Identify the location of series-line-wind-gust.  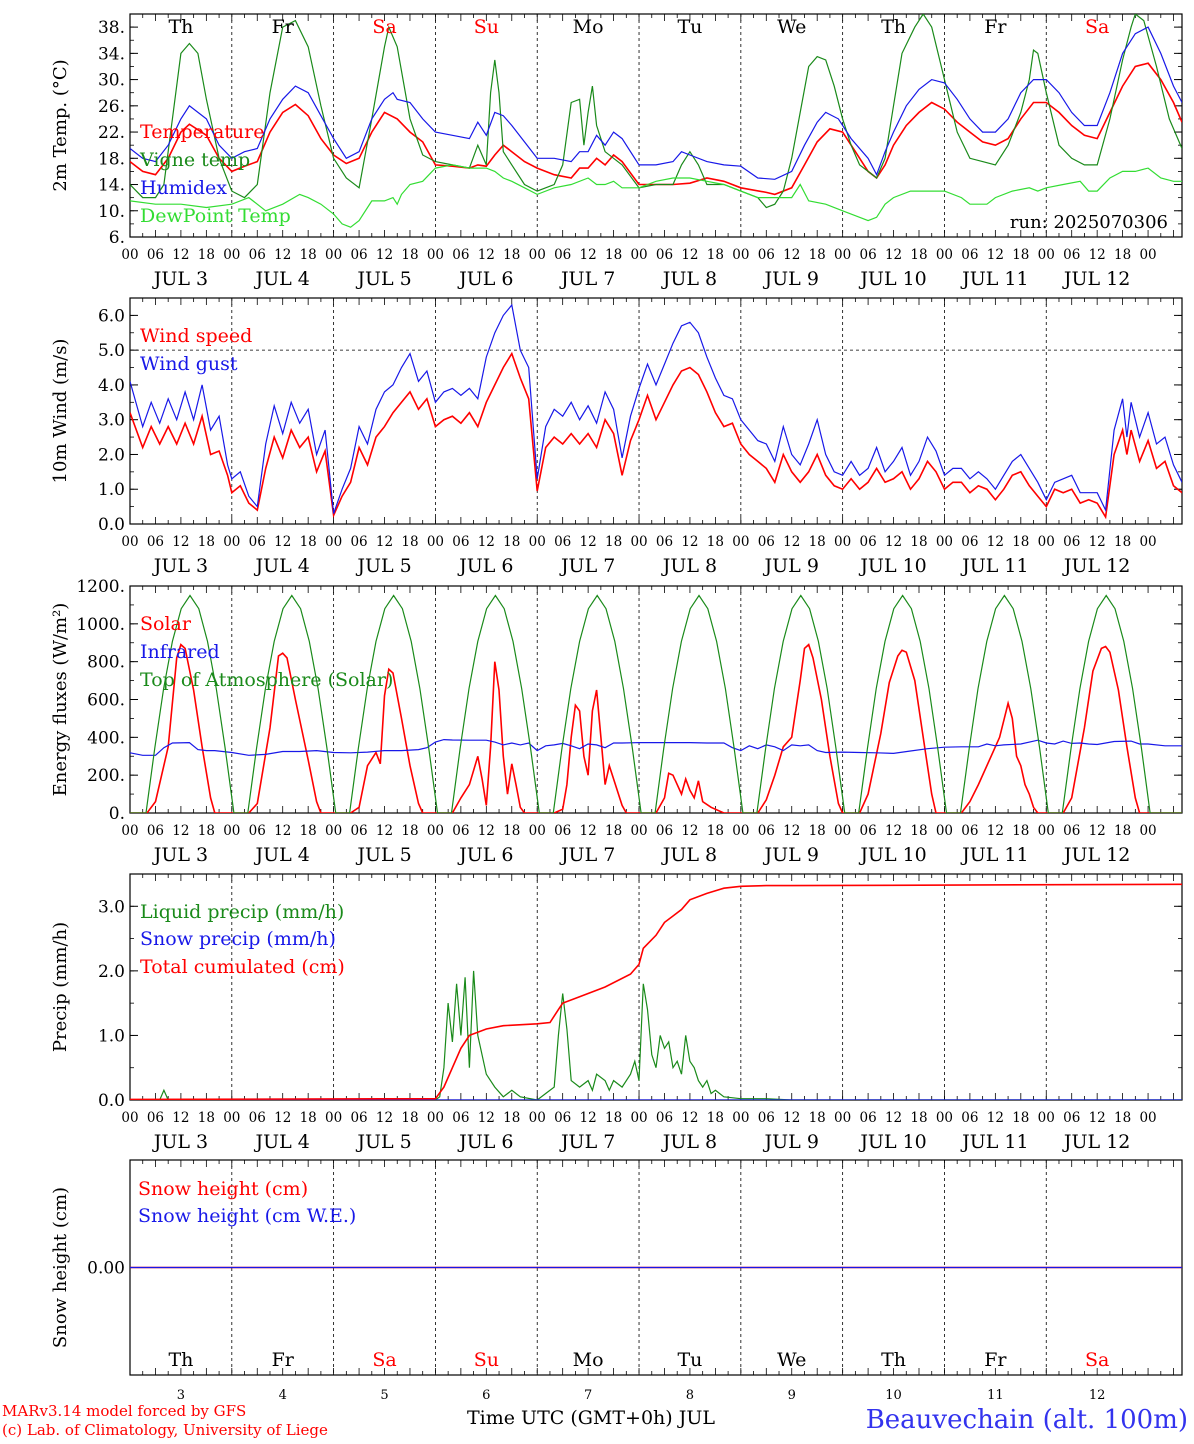
(656, 408).